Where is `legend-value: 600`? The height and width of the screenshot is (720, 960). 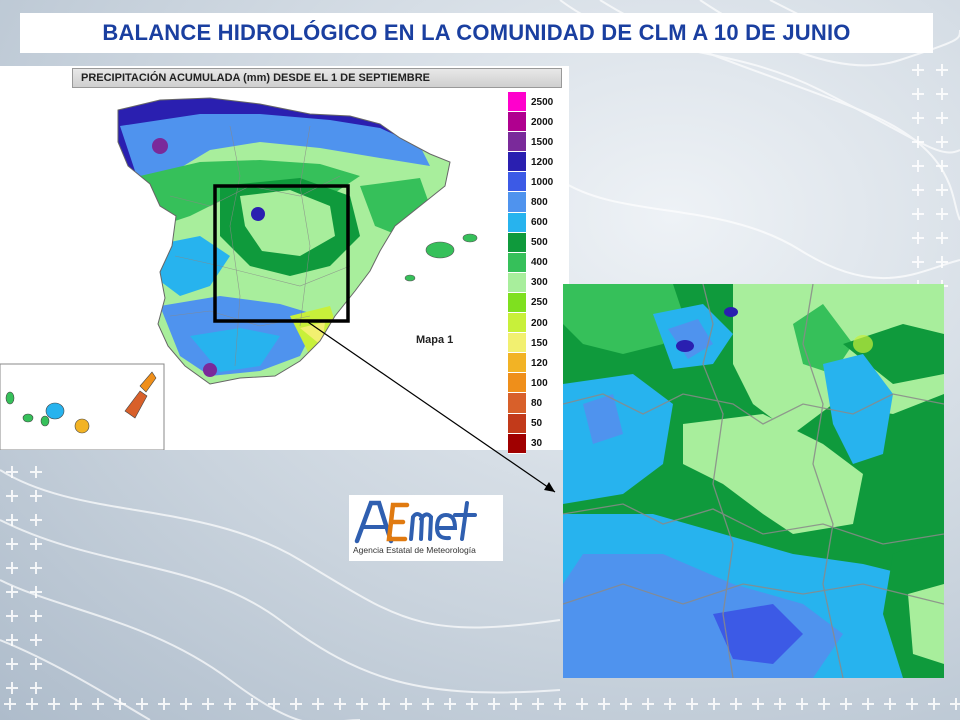
legend-value: 600 is located at coordinates (539, 223).